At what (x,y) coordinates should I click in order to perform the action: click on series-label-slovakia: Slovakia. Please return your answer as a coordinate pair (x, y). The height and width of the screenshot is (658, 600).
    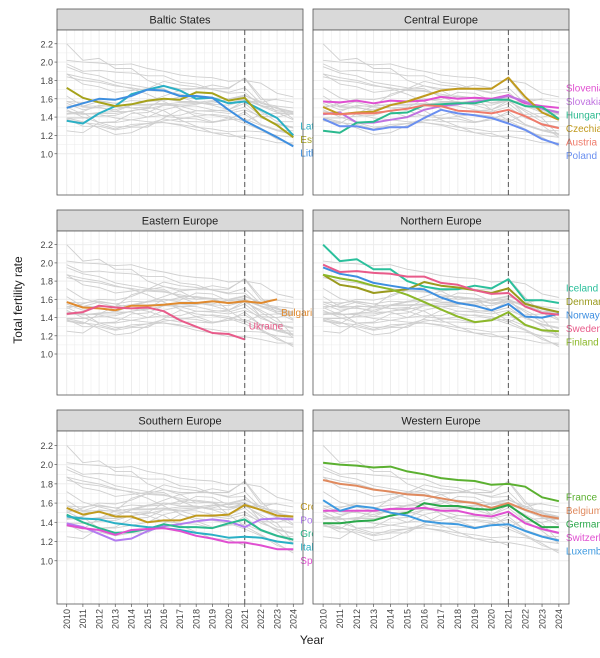
    Looking at the image, I should click on (583, 102).